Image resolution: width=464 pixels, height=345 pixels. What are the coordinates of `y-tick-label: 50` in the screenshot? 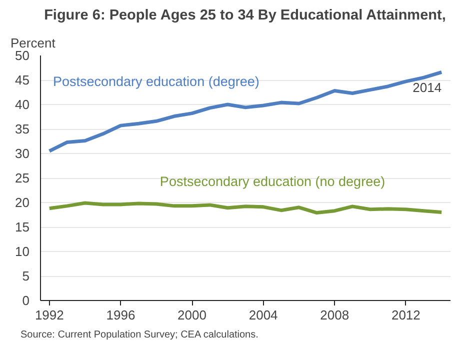 It's located at (22, 55).